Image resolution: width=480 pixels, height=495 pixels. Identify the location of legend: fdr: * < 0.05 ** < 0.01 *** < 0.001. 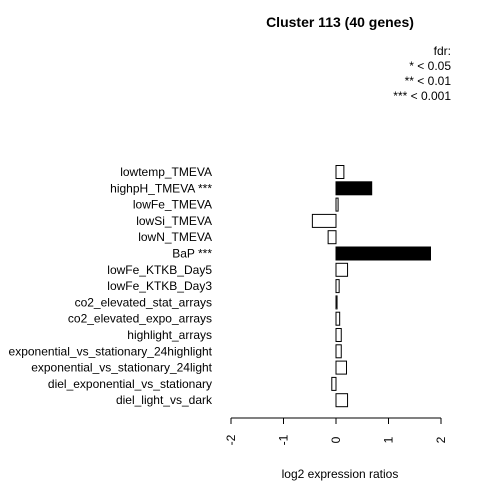
(422, 73).